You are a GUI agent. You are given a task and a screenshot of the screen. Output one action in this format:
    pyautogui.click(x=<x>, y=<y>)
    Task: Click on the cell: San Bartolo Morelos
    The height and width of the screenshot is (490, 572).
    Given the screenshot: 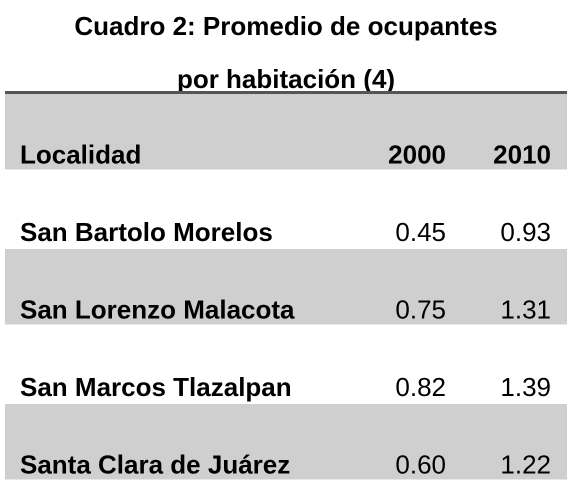 What is the action you would take?
    pyautogui.click(x=146, y=232)
    